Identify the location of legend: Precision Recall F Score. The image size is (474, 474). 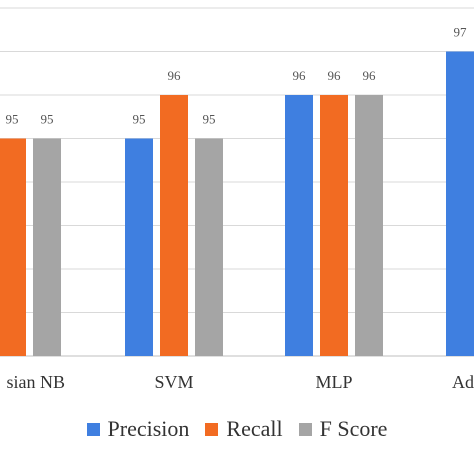
(237, 429).